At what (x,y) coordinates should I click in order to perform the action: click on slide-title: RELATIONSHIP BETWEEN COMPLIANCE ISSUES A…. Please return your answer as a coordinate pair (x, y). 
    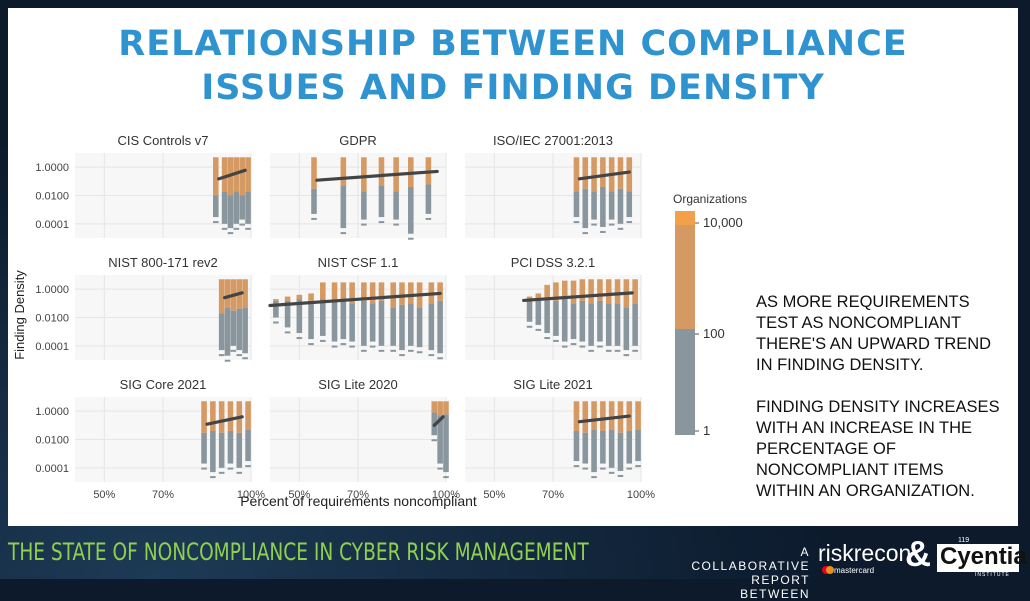
    Looking at the image, I should click on (513, 66).